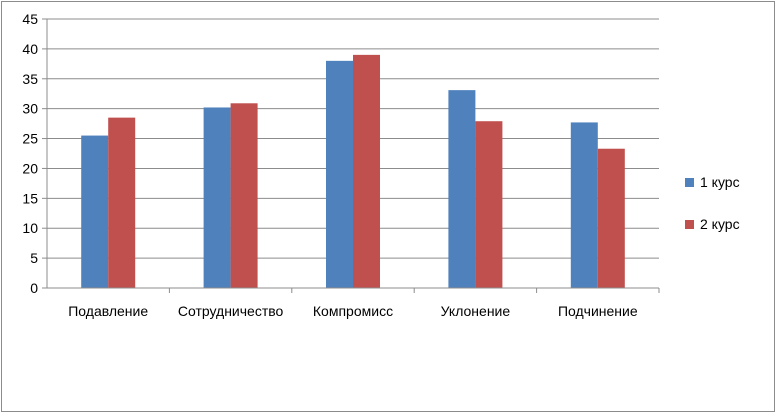  What do you see at coordinates (720, 182) in the screenshot?
I see `legend-label: 1 курс` at bounding box center [720, 182].